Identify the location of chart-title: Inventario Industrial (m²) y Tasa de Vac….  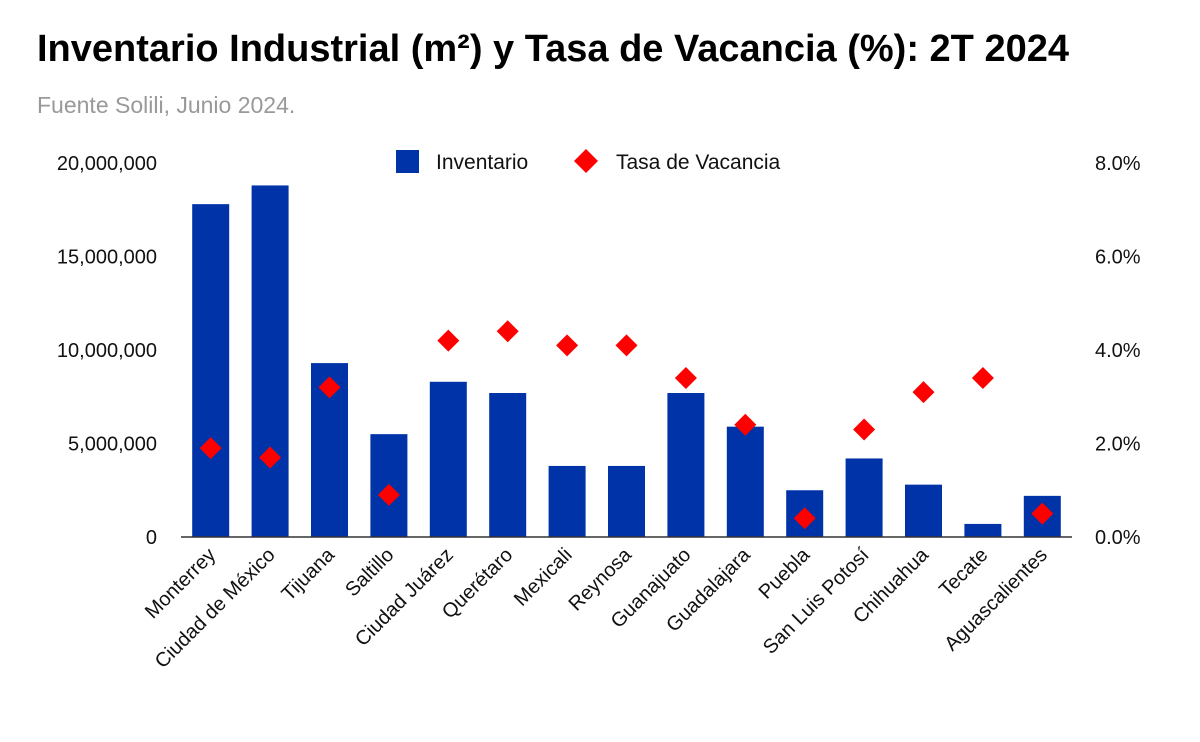
(553, 49).